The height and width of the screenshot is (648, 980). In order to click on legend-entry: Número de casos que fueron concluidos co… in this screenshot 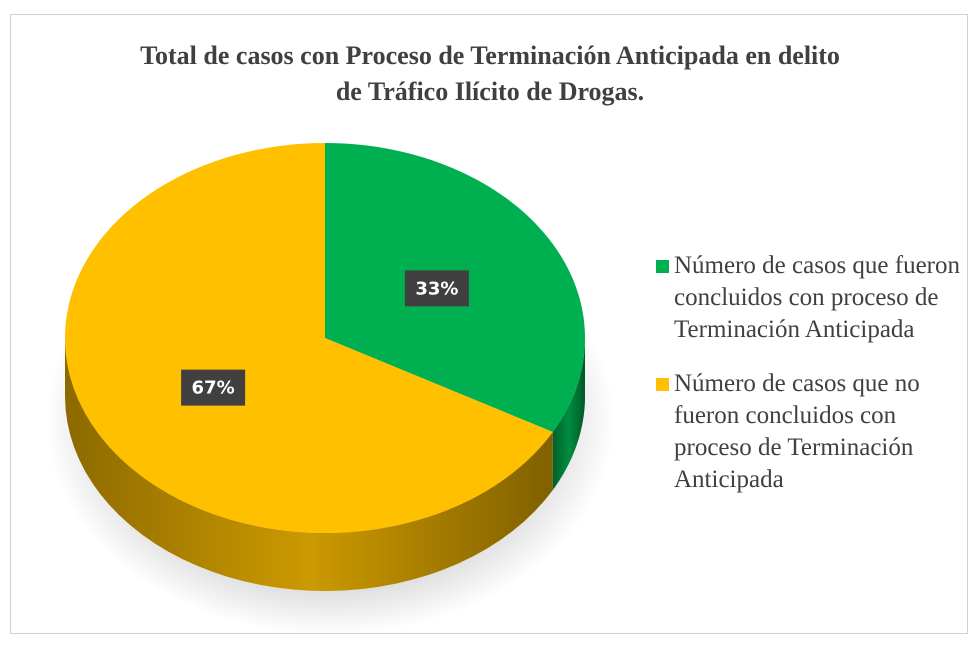, I will do `click(813, 298)`.